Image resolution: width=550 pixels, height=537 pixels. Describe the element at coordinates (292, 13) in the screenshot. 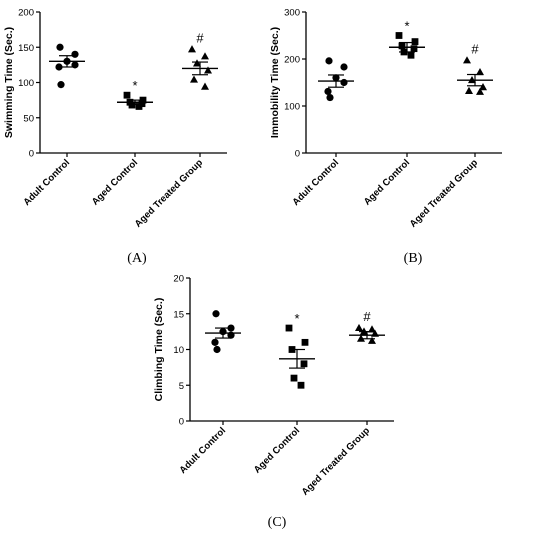

I see `y-tick-label: 300` at that location.